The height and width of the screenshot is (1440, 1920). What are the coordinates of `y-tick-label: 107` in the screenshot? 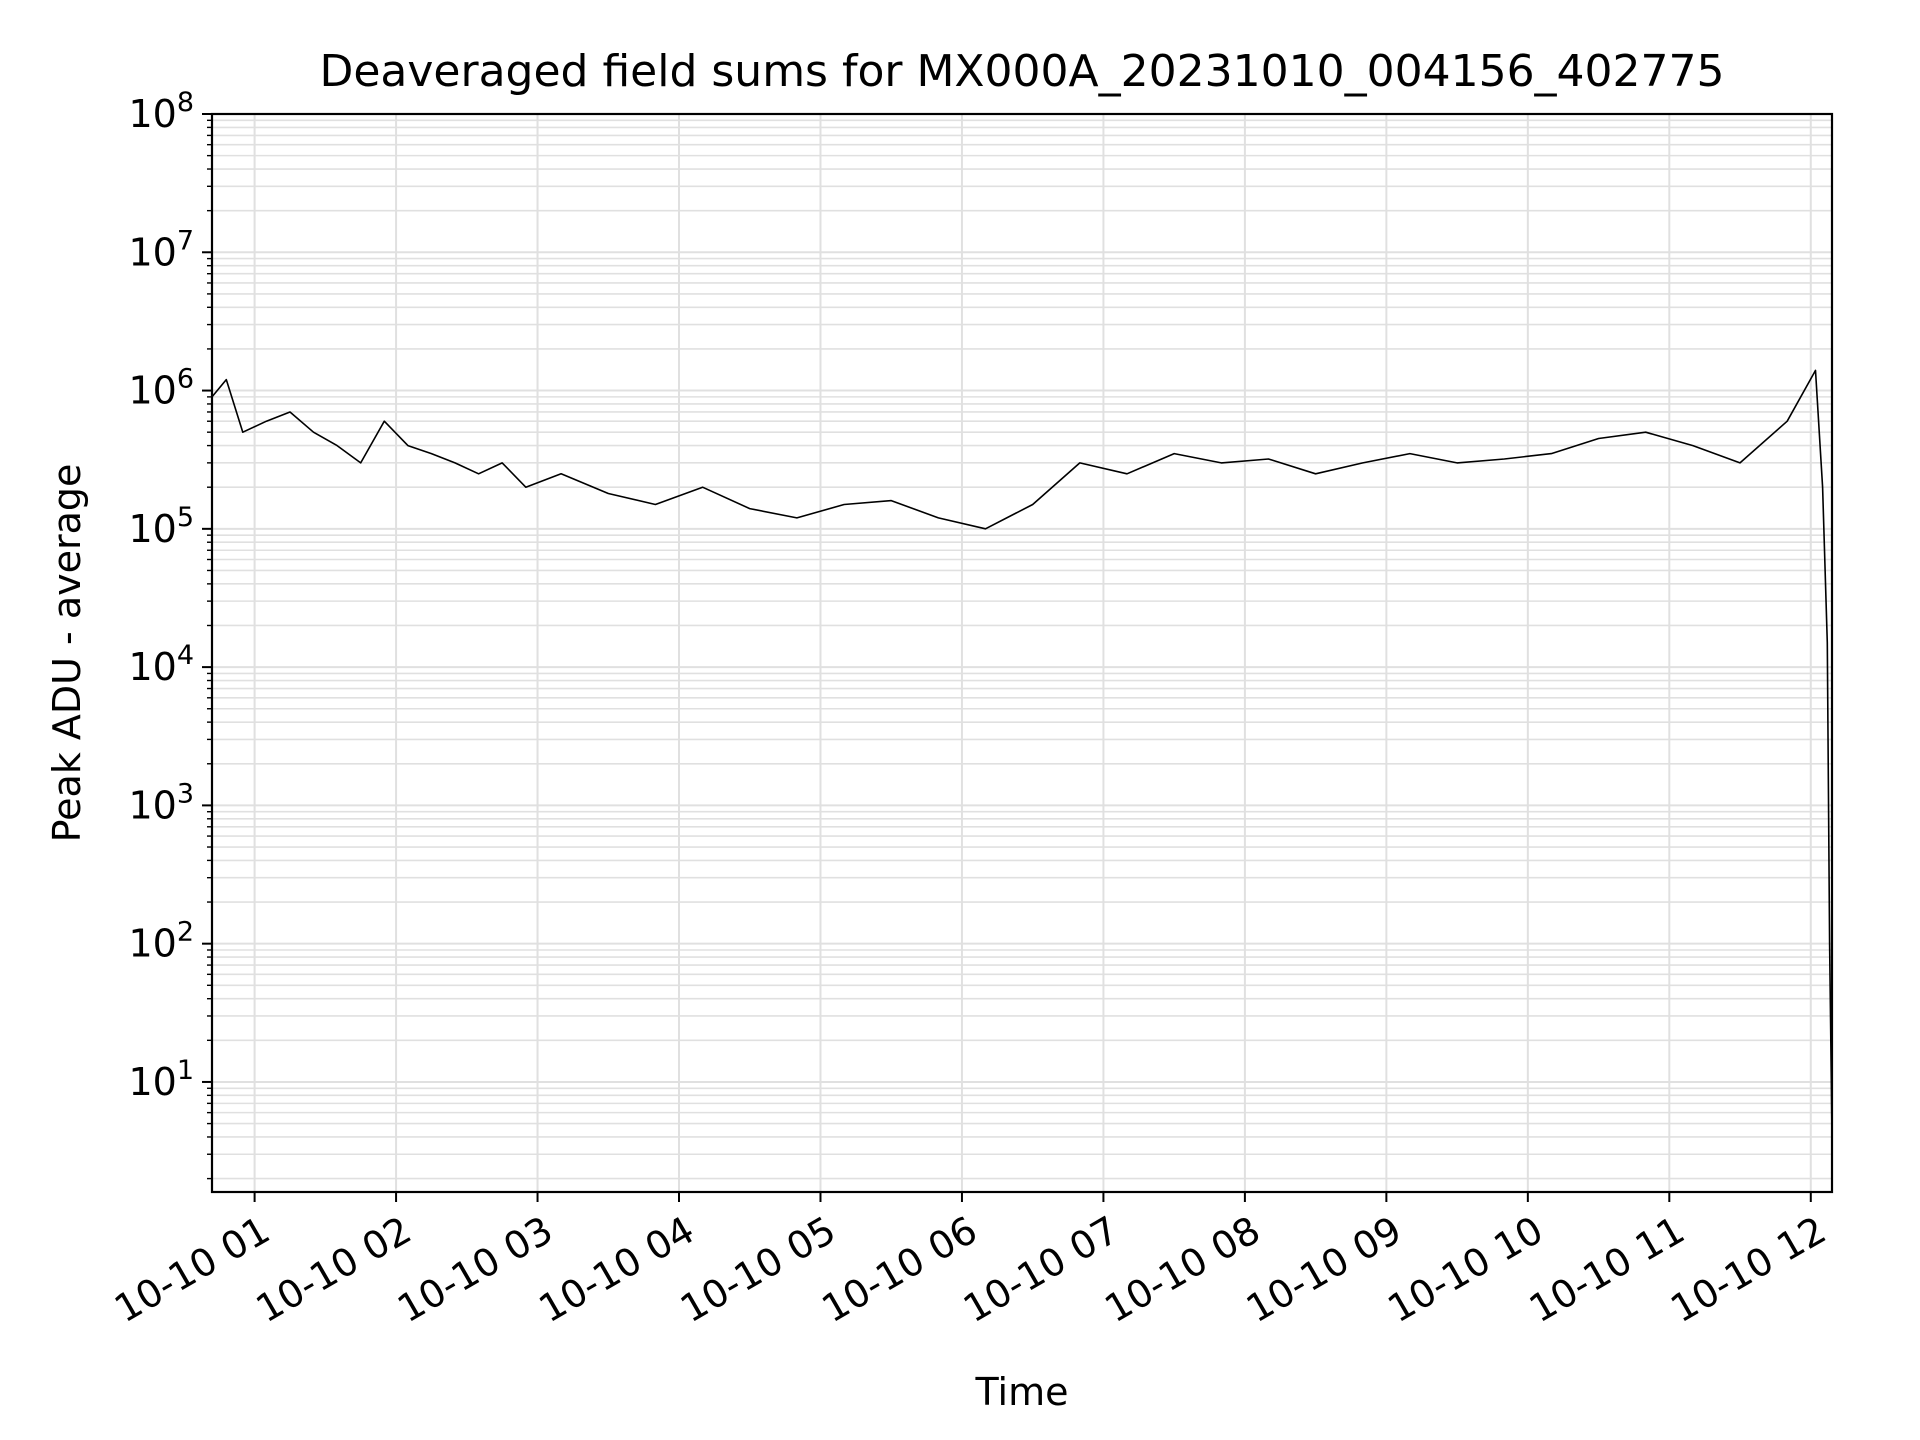 It's located at (161, 249).